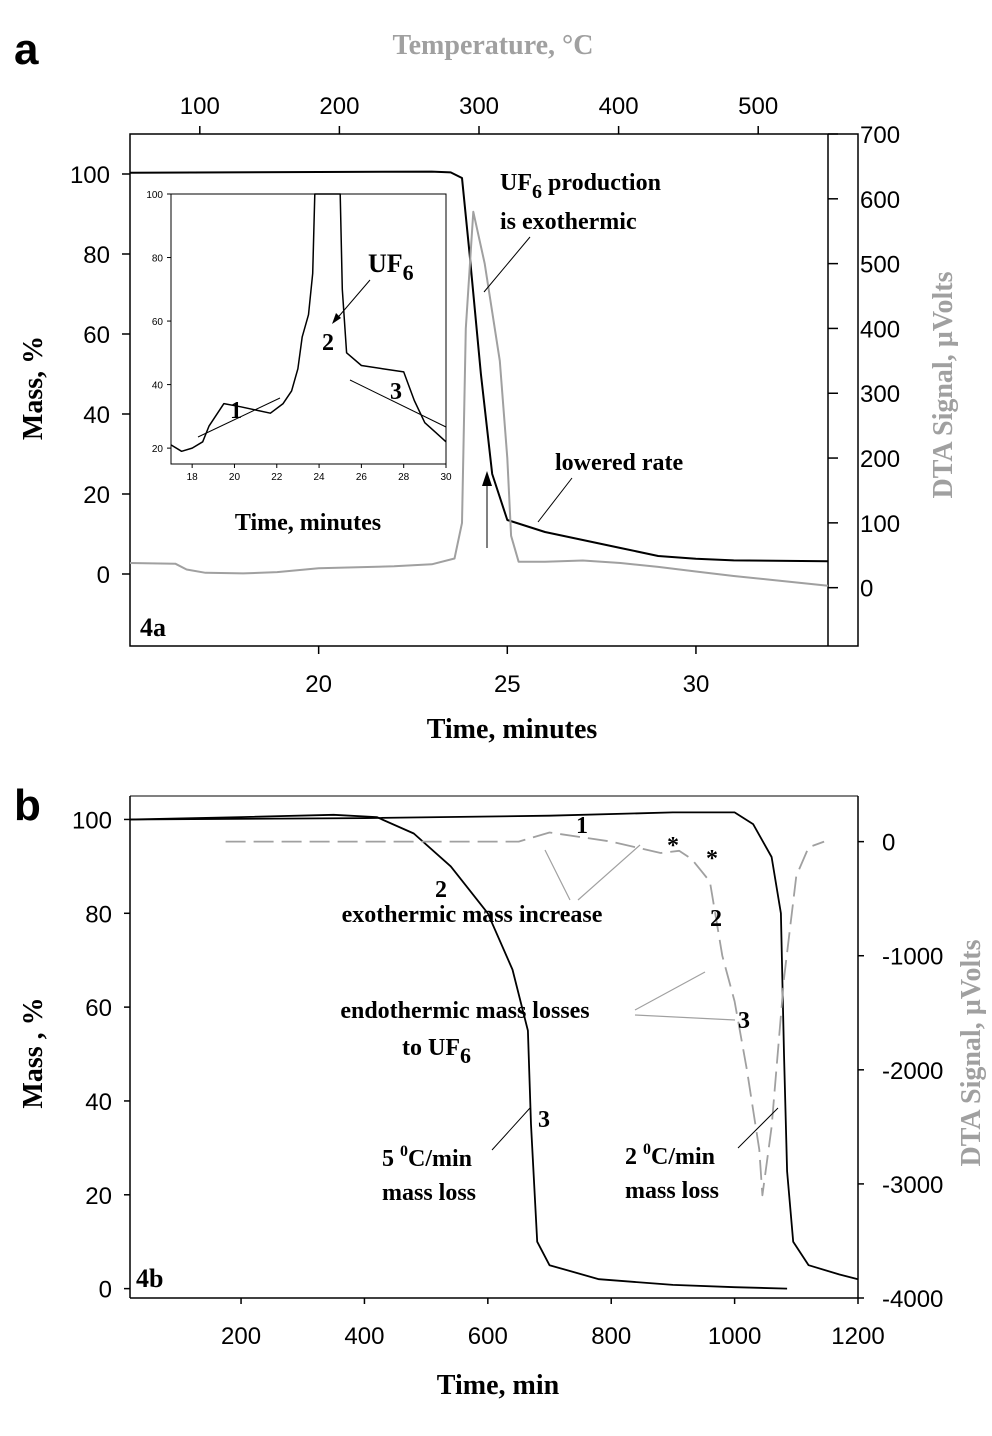 The height and width of the screenshot is (1436, 992). Describe the element at coordinates (512, 729) in the screenshot. I see `panel-a-xlabel: Time, minutes` at that location.